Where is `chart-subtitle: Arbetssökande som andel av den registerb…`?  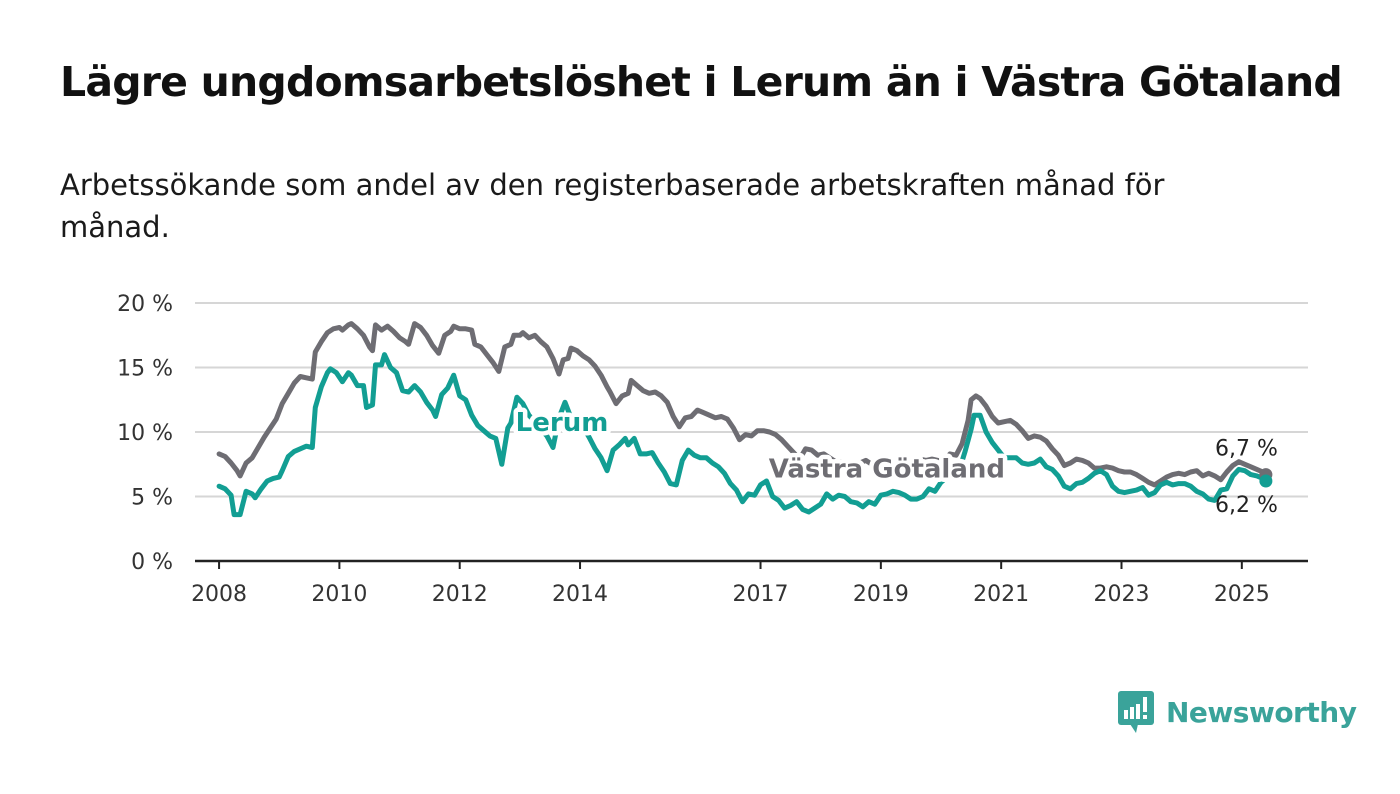
chart-subtitle: Arbetssökande som andel av den registerb… is located at coordinates (612, 206).